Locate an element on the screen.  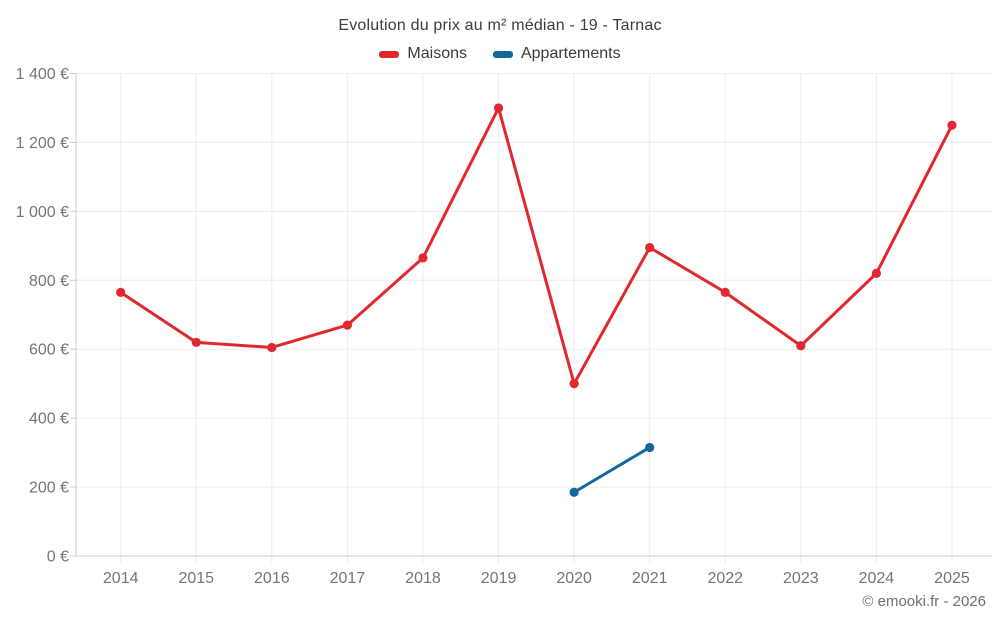
y-axis-label: 400 € is located at coordinates (49, 419).